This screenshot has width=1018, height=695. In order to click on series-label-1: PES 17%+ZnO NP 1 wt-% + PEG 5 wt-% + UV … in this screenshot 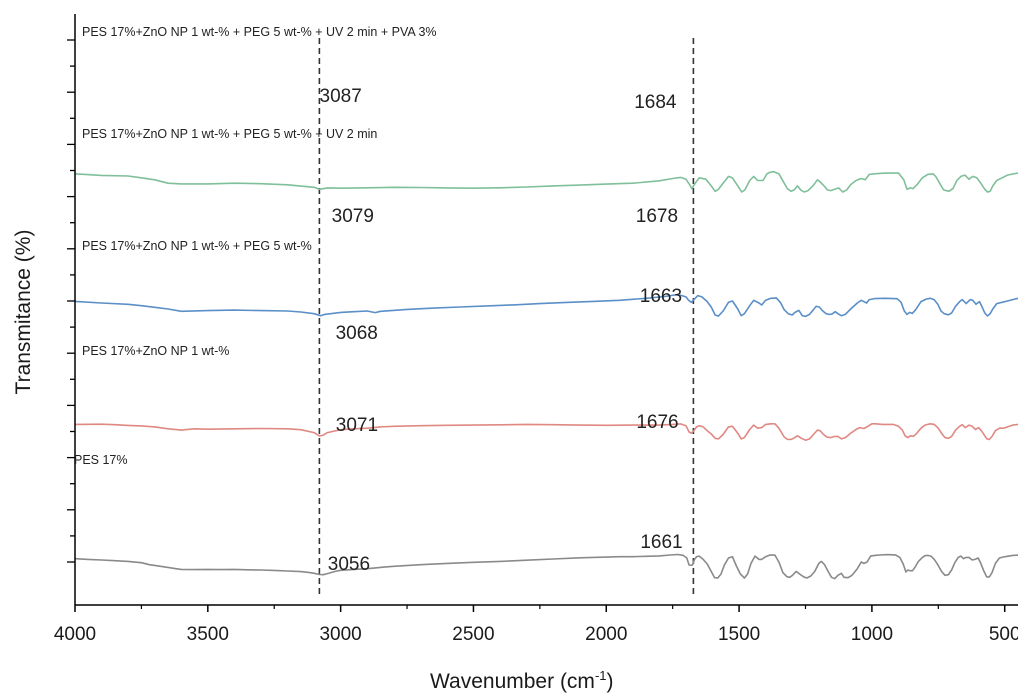, I will do `click(229, 134)`.